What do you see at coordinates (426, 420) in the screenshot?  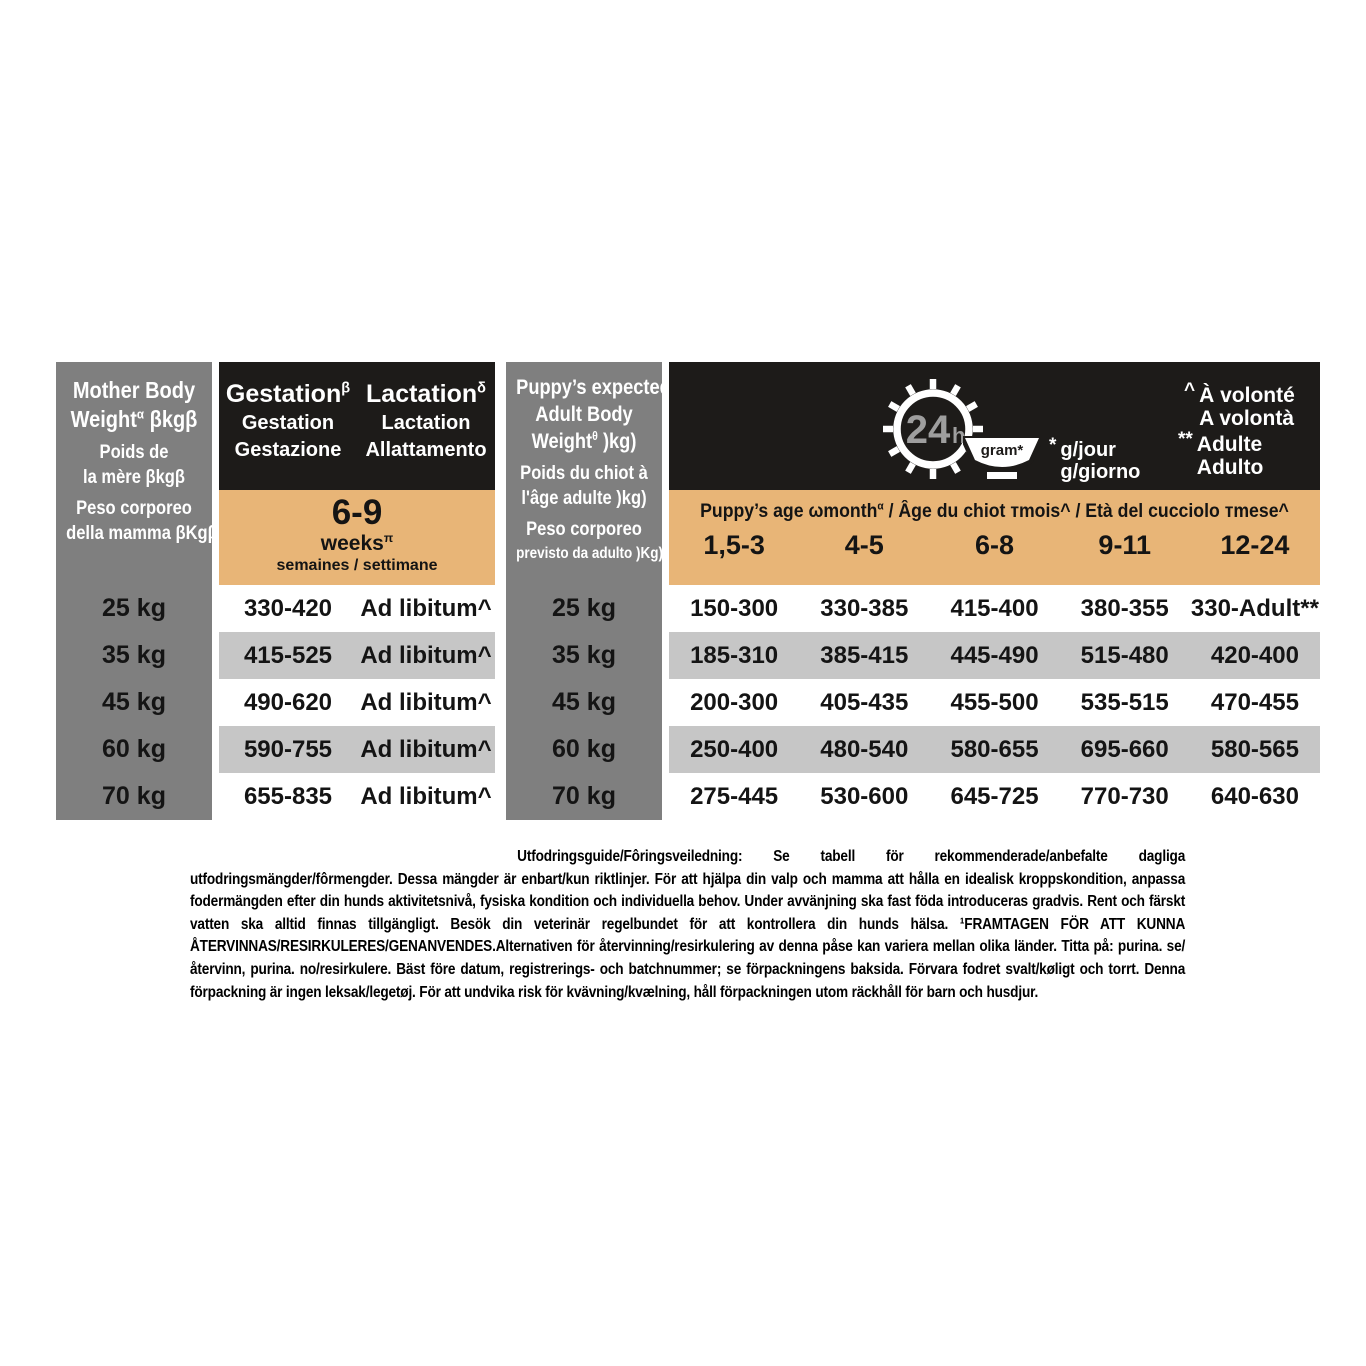 I see `lactation-column-header: Lactationδ Lactation Allattamento` at bounding box center [426, 420].